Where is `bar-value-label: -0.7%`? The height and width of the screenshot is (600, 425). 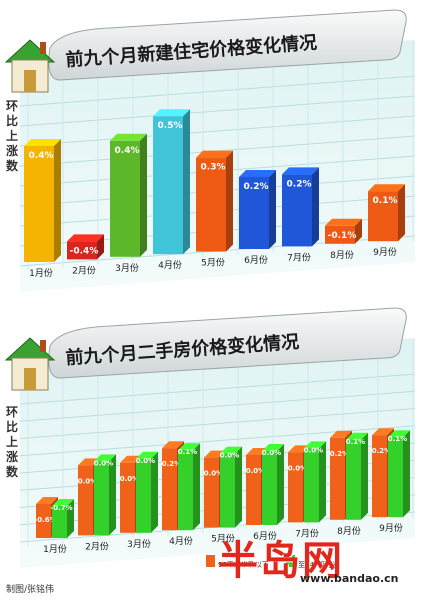 bar-value-label: -0.7% is located at coordinates (61, 508).